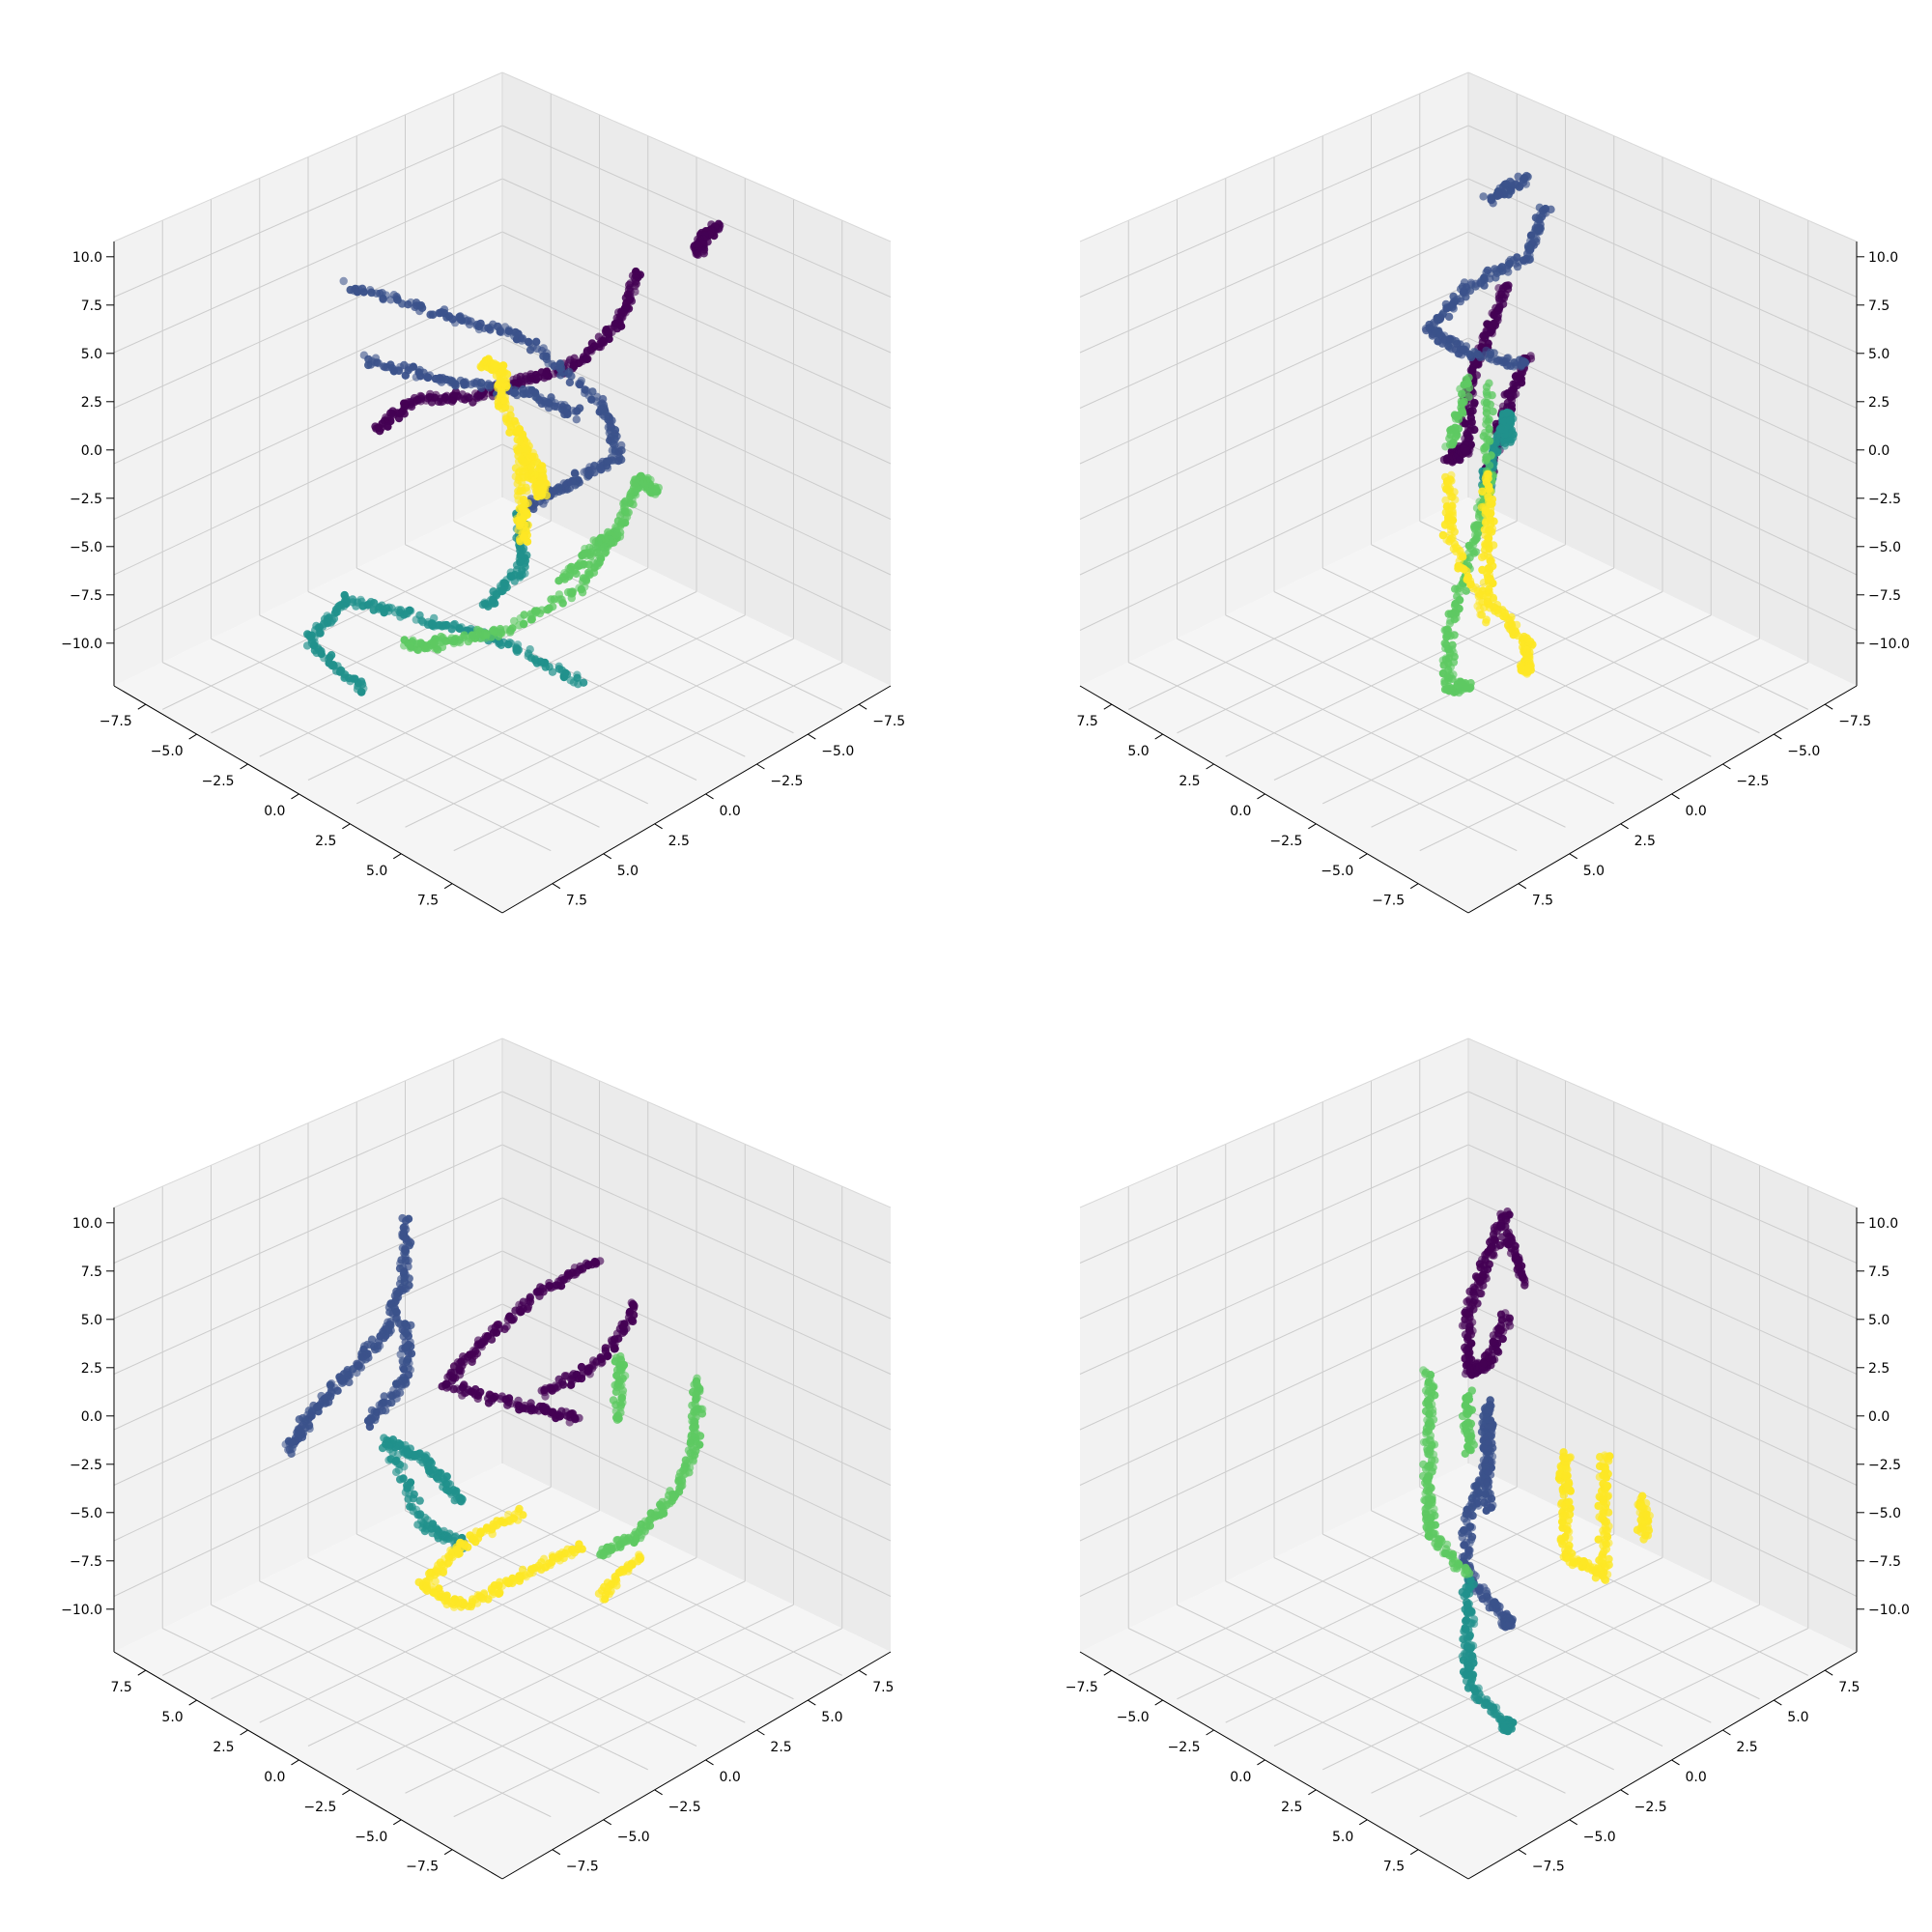  What do you see at coordinates (91, 1417) in the screenshot?
I see `z-tick-label: 0.0` at bounding box center [91, 1417].